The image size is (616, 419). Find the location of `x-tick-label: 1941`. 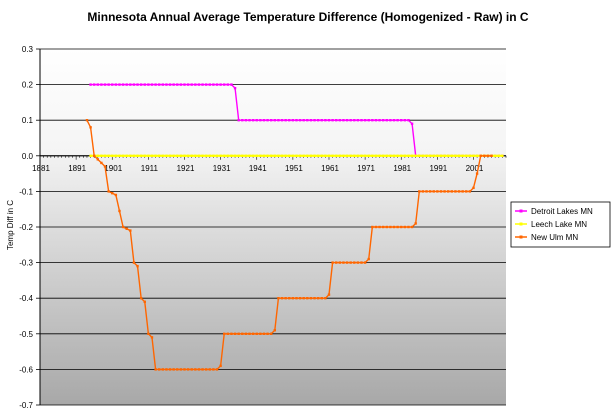

x-tick-label: 1941 is located at coordinates (258, 168).